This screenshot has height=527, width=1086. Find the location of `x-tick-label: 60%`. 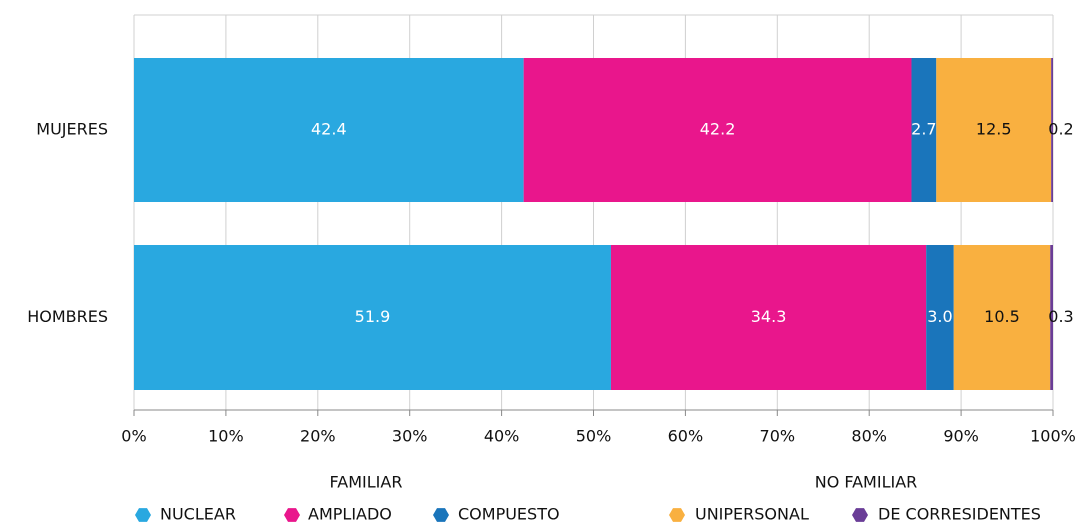

x-tick-label: 60% is located at coordinates (686, 436).